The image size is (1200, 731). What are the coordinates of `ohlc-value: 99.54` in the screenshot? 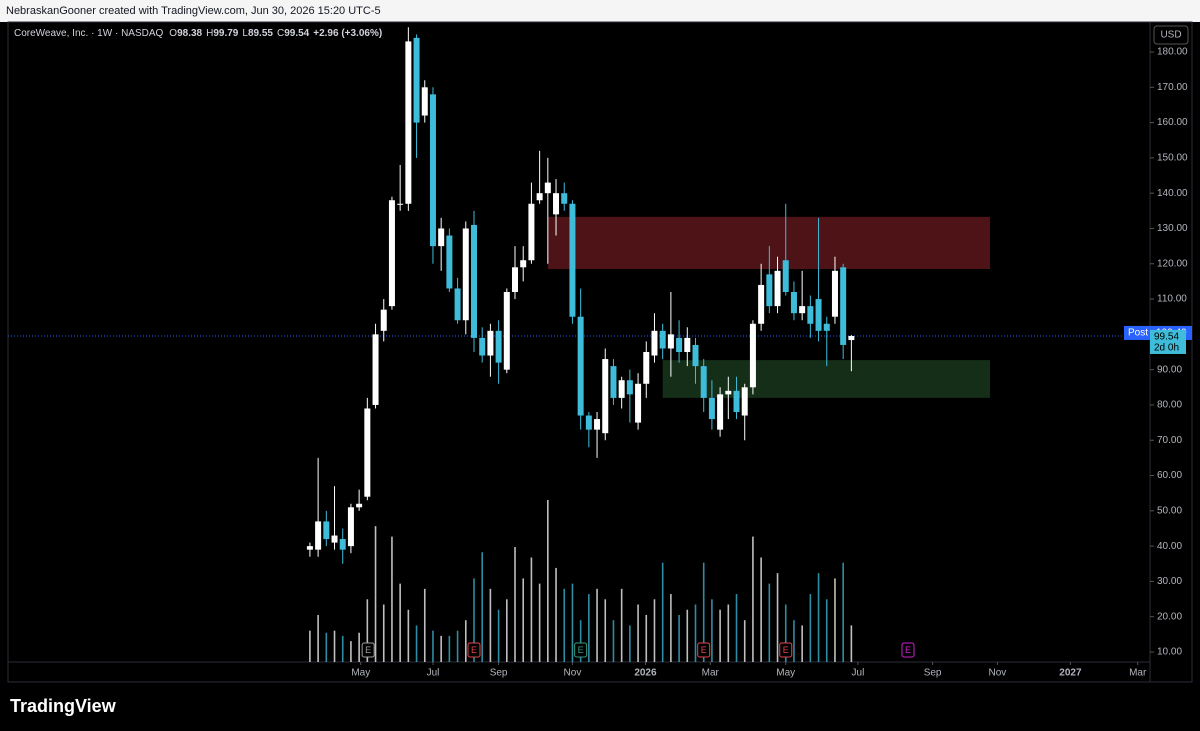 It's located at (296, 33).